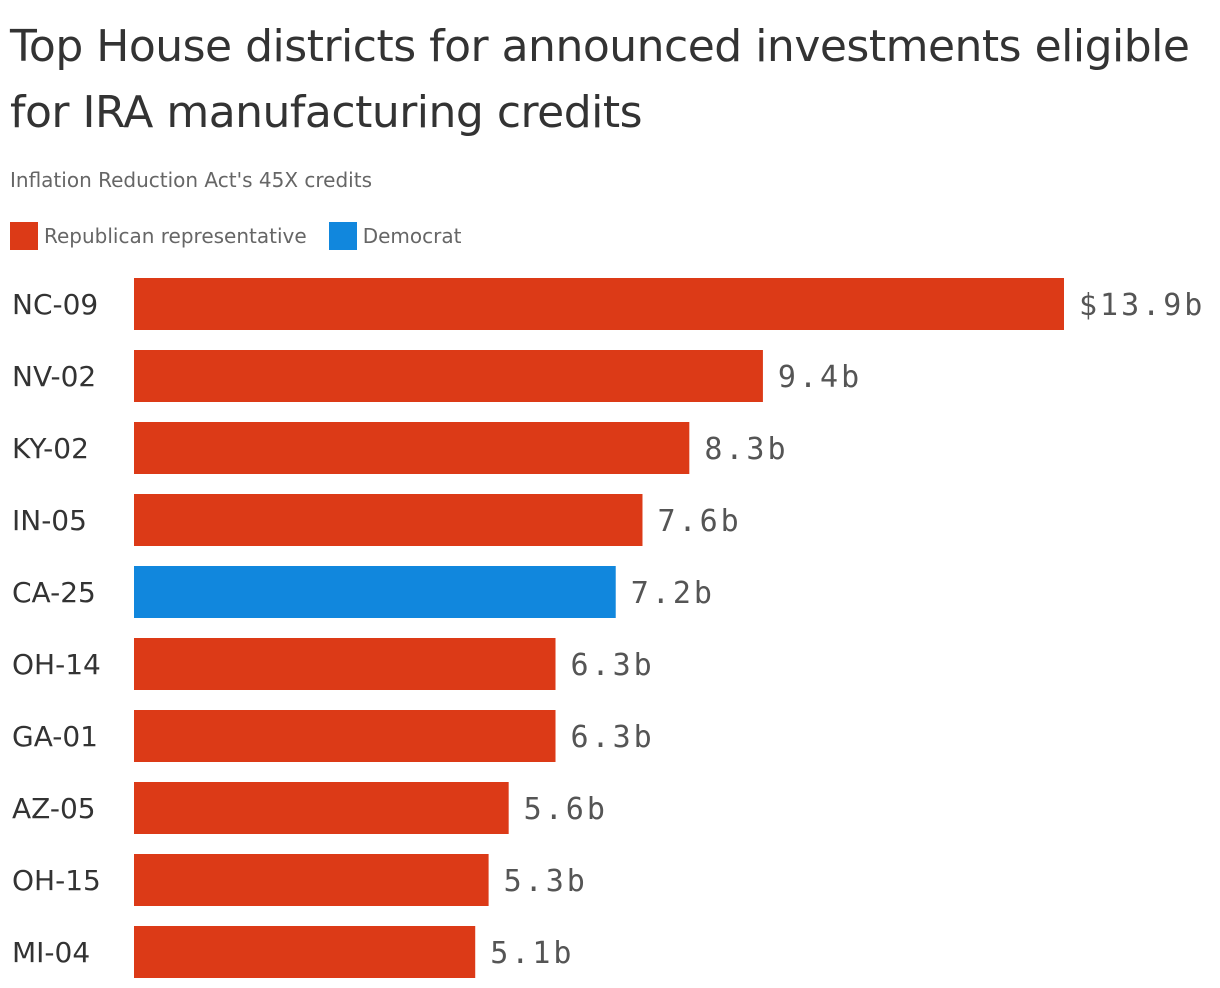 The height and width of the screenshot is (988, 1220). What do you see at coordinates (746, 449) in the screenshot?
I see `value-label-ky-02: 8.3b` at bounding box center [746, 449].